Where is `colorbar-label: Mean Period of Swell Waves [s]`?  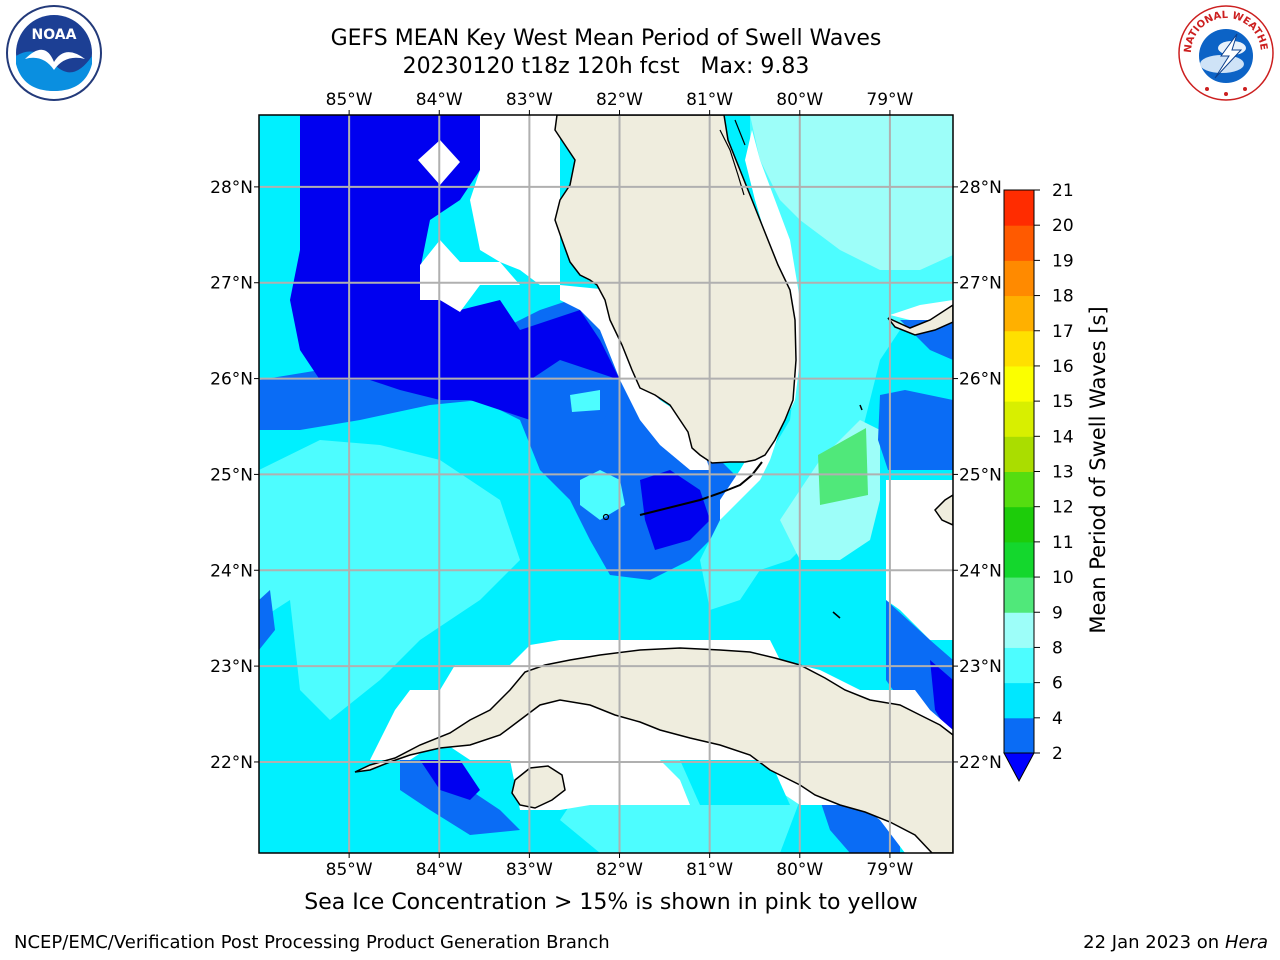
colorbar-label: Mean Period of Swell Waves [s] is located at coordinates (1098, 469).